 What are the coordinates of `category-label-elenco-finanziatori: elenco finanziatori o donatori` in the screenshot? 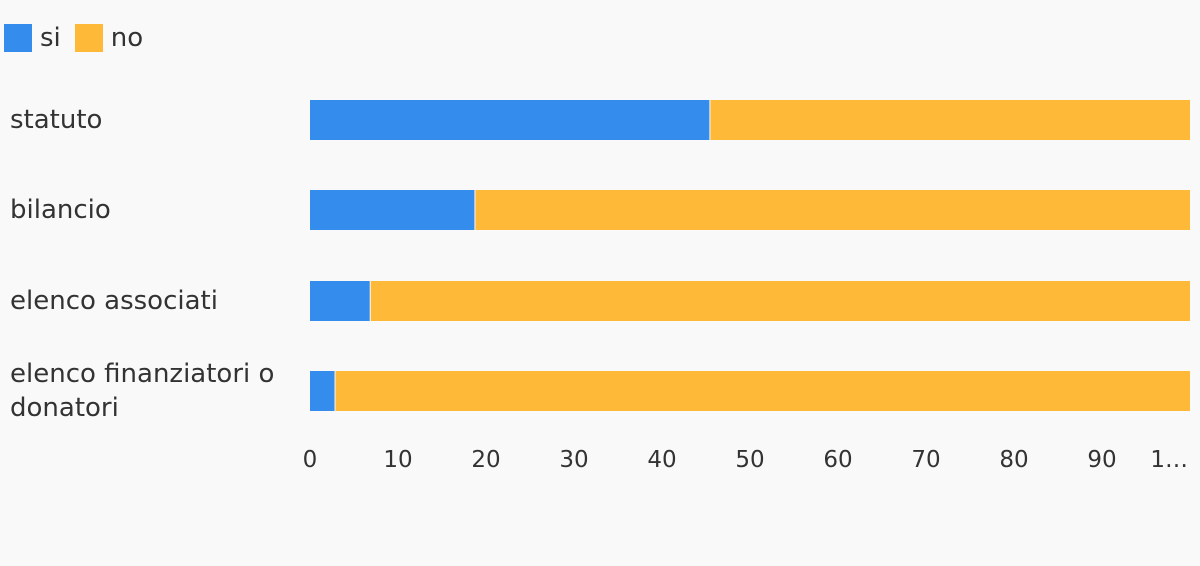 It's located at (142, 391).